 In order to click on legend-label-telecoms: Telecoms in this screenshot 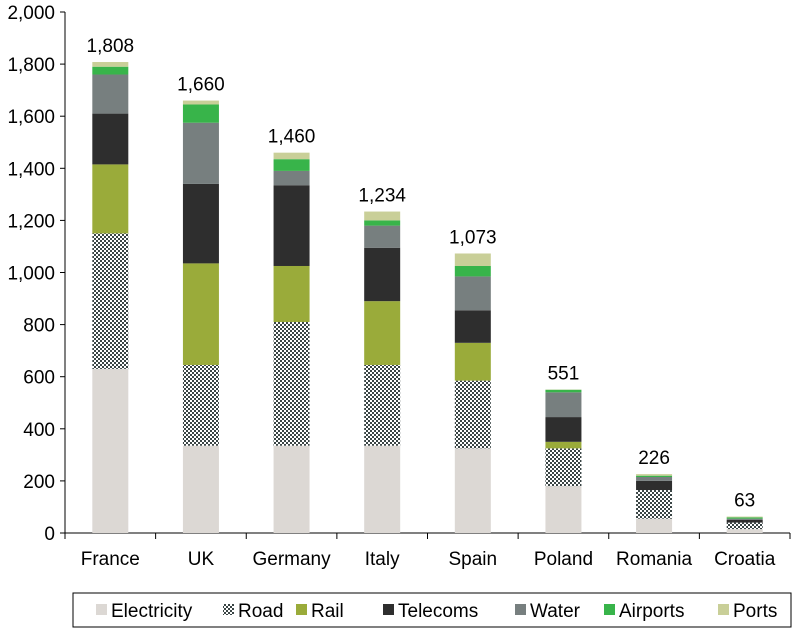, I will do `click(438, 611)`.